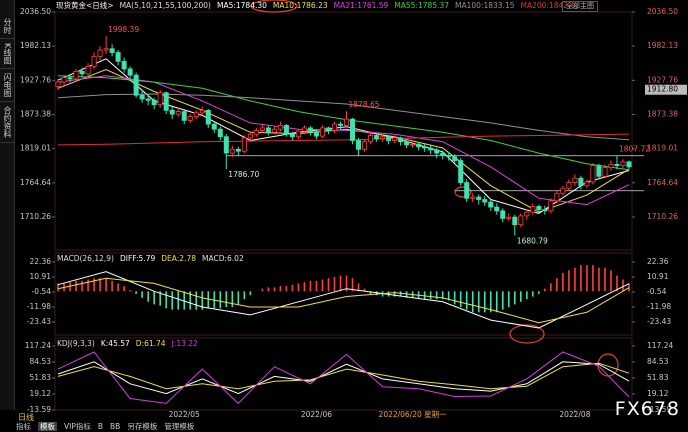  What do you see at coordinates (463, 192) in the screenshot?
I see `highlight-circle` at bounding box center [463, 192].